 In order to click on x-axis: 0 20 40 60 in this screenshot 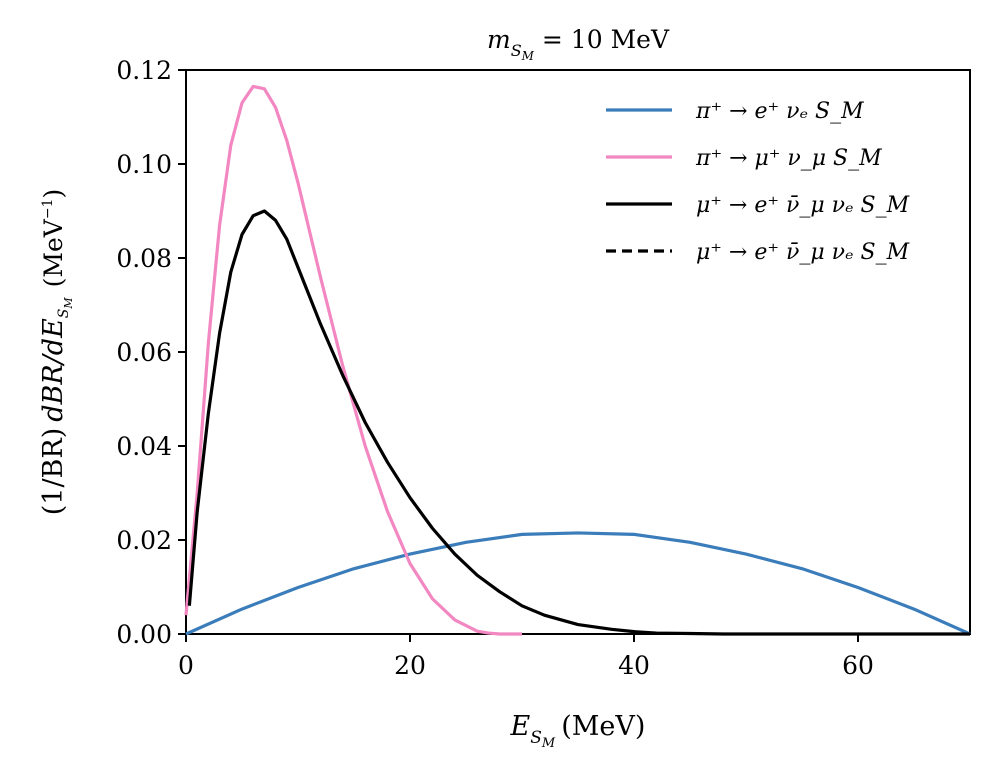, I will do `click(526, 657)`.